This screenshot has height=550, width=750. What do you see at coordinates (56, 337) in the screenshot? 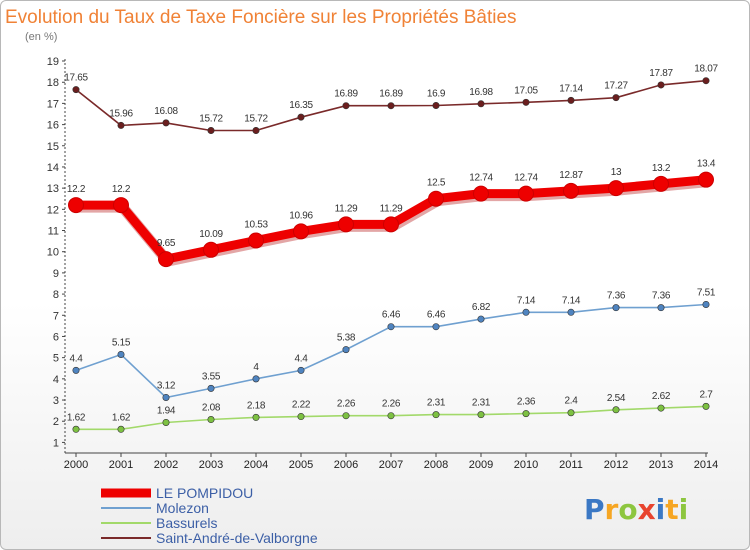
I see `y-tick-label: 6` at bounding box center [56, 337].